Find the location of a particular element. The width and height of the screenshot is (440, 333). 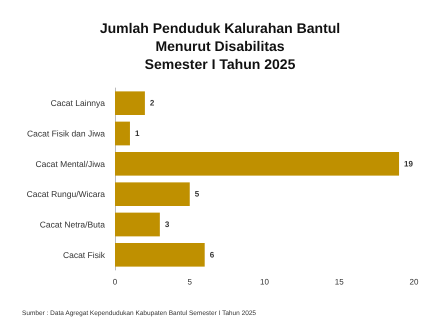

chart-title: Jumlah Penduduk Kalurahan Bantul Menurut Disabilitas Semester I Tahun 2025 is located at coordinates (220, 46).